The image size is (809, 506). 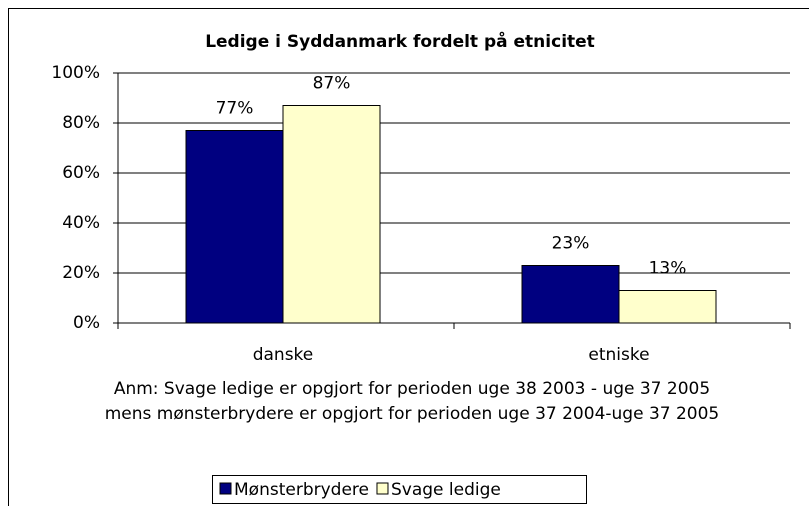 I want to click on y-tick-label: 80%, so click(x=81, y=123).